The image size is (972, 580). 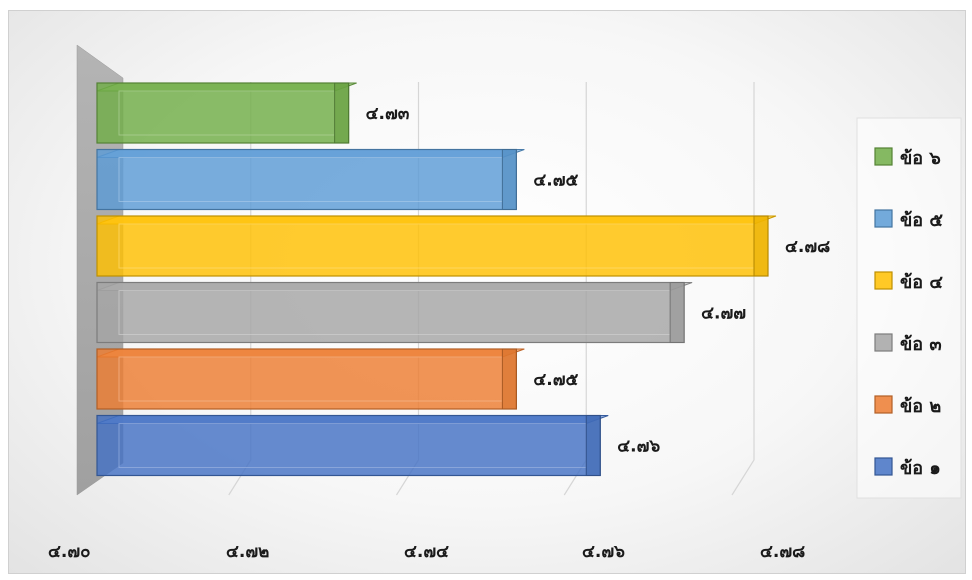 I want to click on data-label: ๔.๗๘, so click(x=807, y=247).